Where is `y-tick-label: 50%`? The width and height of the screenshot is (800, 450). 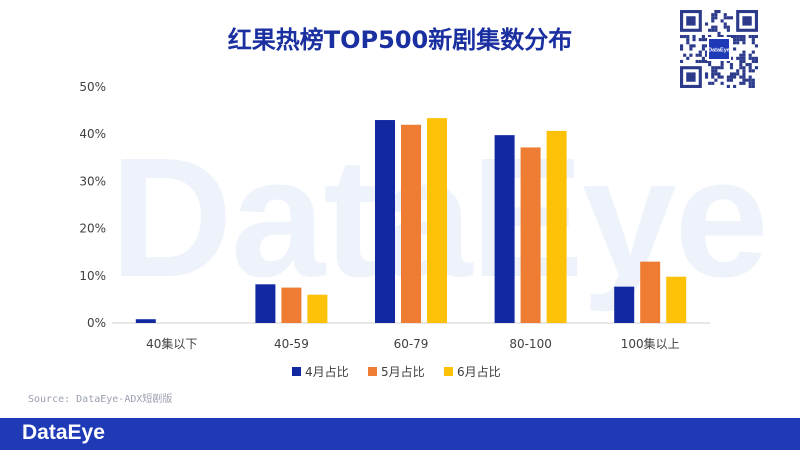
y-tick-label: 50% is located at coordinates (92, 87).